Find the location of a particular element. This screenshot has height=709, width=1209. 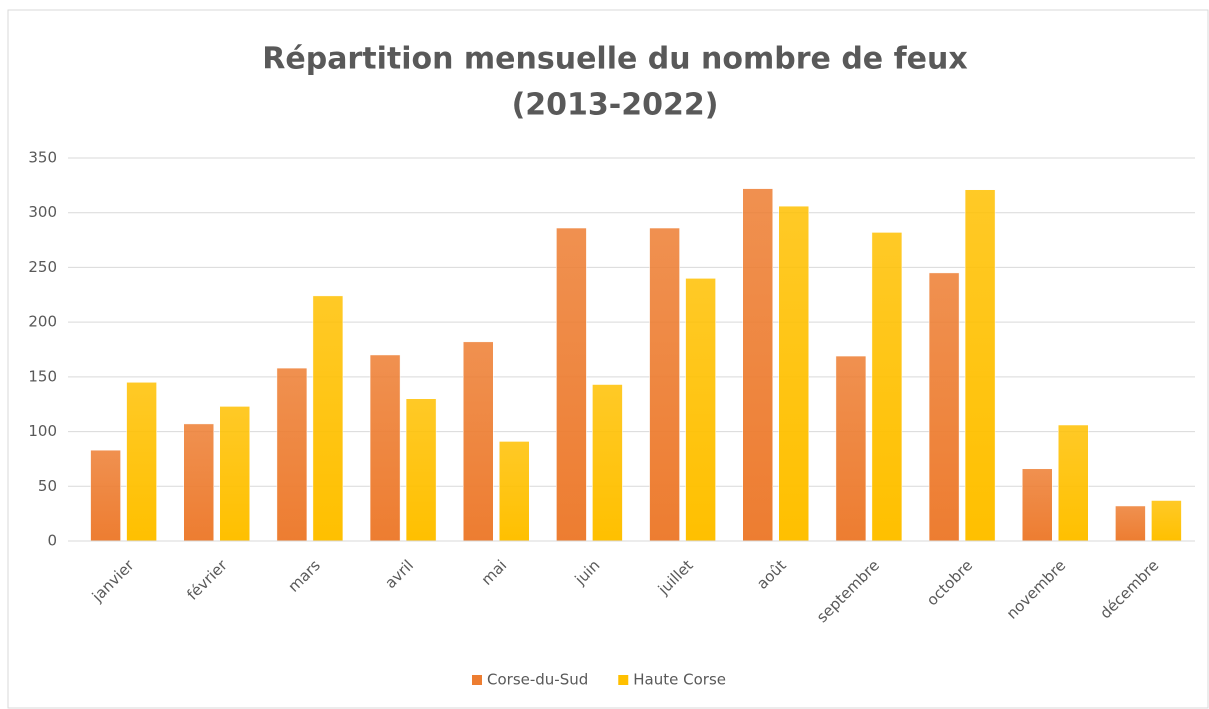

y-tick-label: 200 is located at coordinates (42, 322).